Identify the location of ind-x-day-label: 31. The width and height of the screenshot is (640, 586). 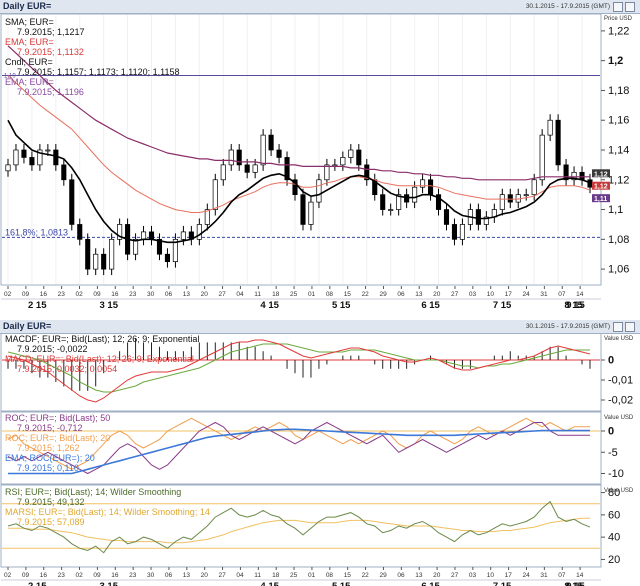
(544, 575).